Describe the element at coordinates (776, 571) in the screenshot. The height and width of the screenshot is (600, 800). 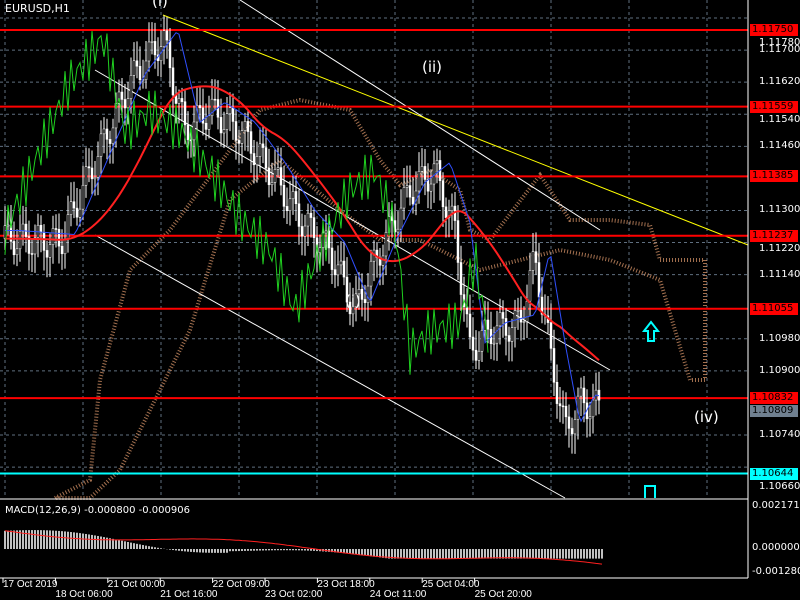
I see `macd-axis-label: -0.001280` at that location.